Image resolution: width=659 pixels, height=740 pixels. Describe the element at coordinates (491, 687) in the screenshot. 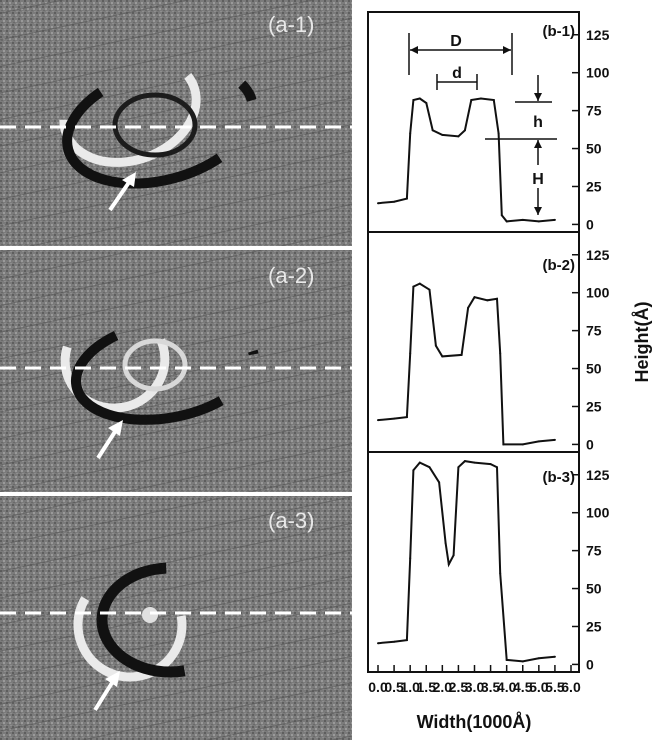

I see `x-tick-label: 3.5` at that location.